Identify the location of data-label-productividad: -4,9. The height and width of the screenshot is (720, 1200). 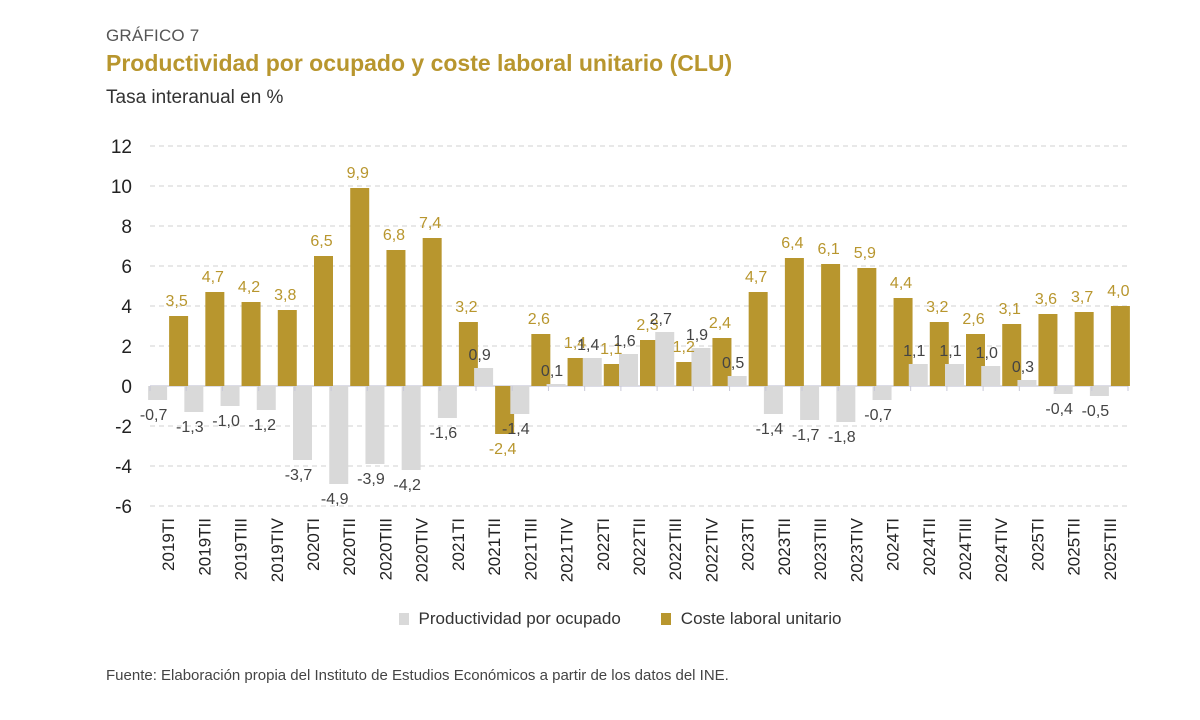
(335, 499).